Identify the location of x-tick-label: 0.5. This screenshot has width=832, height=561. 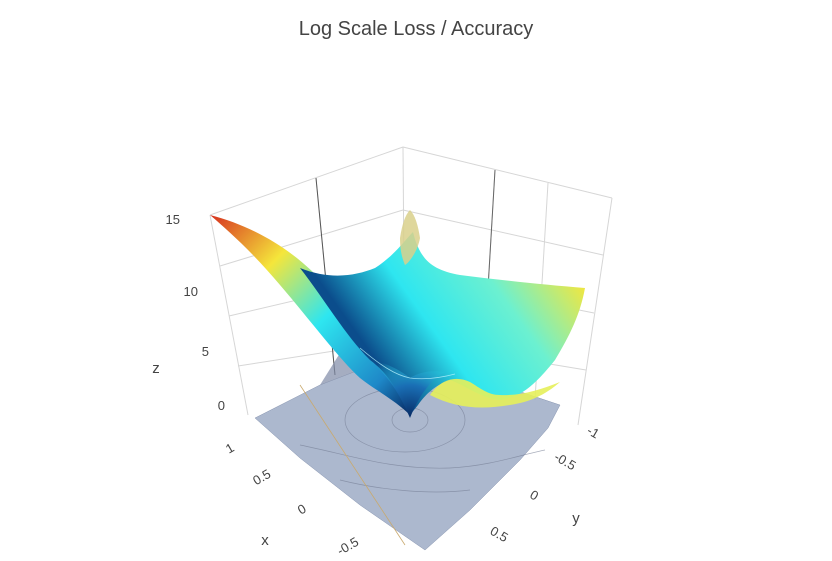
(261, 477).